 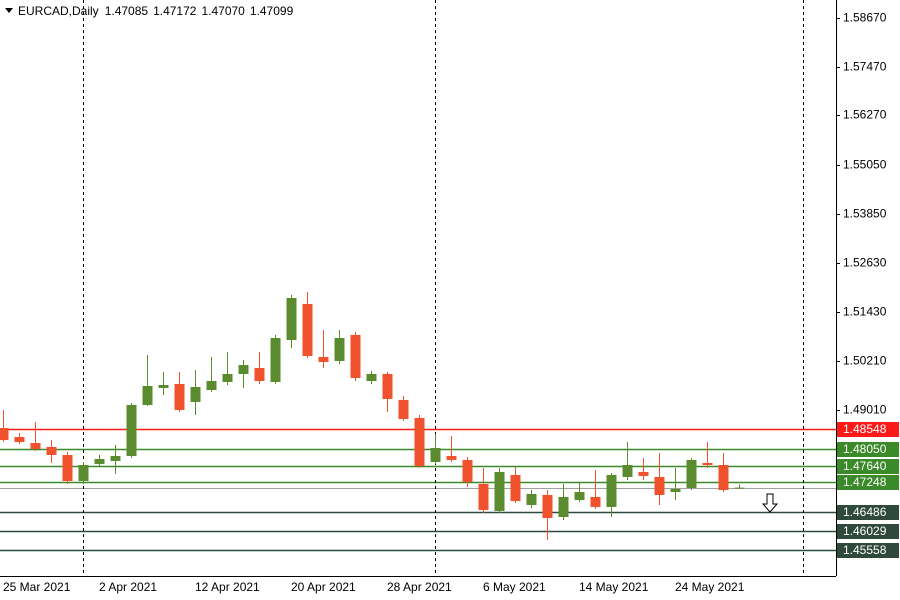 What do you see at coordinates (227, 587) in the screenshot?
I see `x-tick-label: 12 Apr 2021` at bounding box center [227, 587].